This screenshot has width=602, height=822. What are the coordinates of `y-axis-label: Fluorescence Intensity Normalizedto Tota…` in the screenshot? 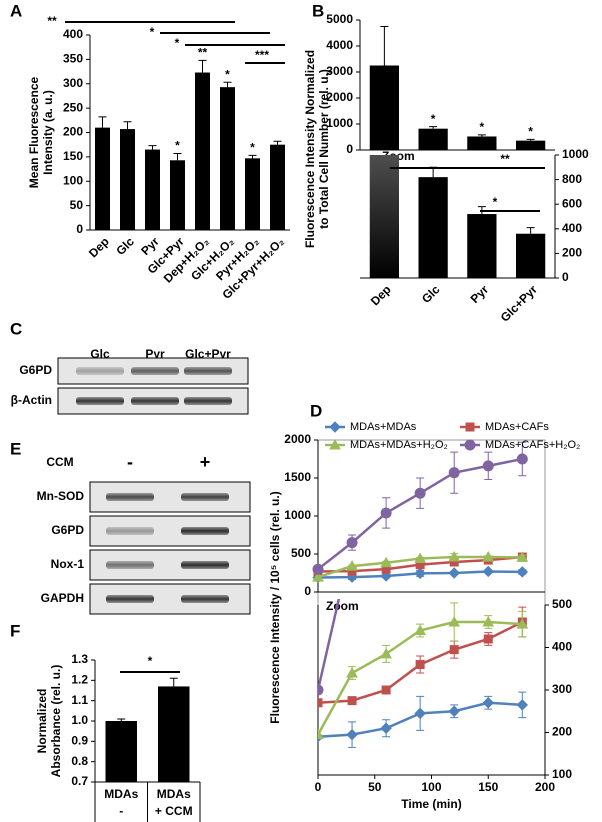 It's located at (317, 149).